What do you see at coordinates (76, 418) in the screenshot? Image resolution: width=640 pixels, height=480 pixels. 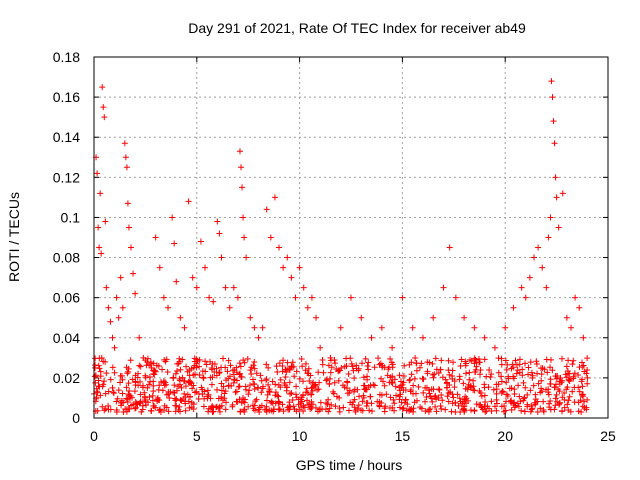 I see `y-tick-label: 0` at bounding box center [76, 418].